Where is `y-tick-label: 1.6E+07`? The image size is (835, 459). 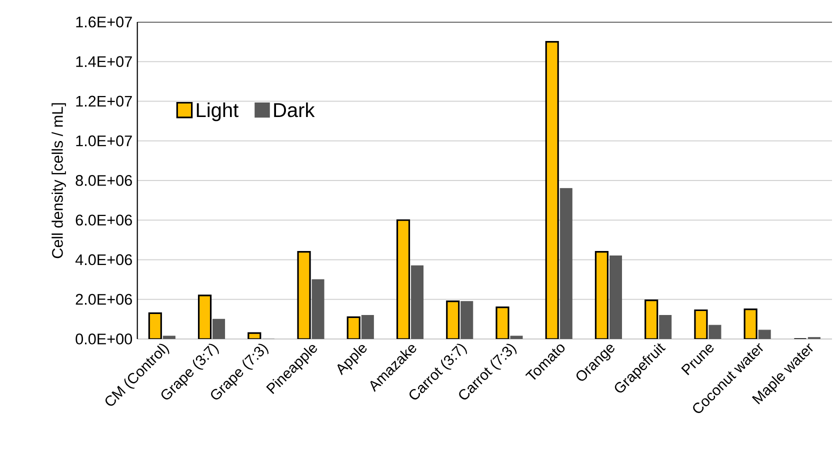 y-tick-label: 1.6E+07 is located at coordinates (104, 22).